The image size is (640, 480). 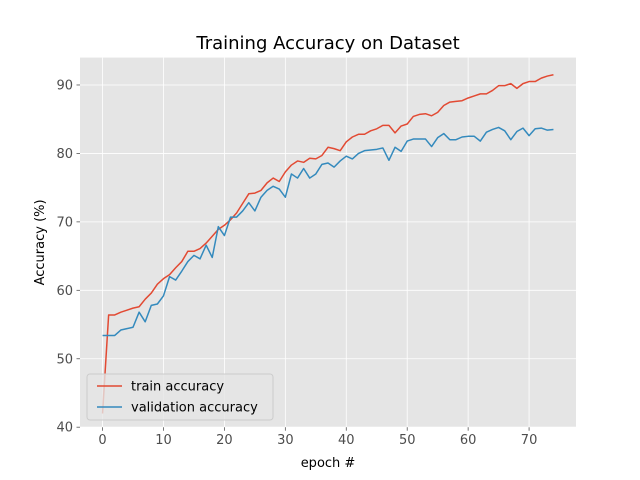 I want to click on legend-label-train: train accuracy, so click(x=177, y=387).